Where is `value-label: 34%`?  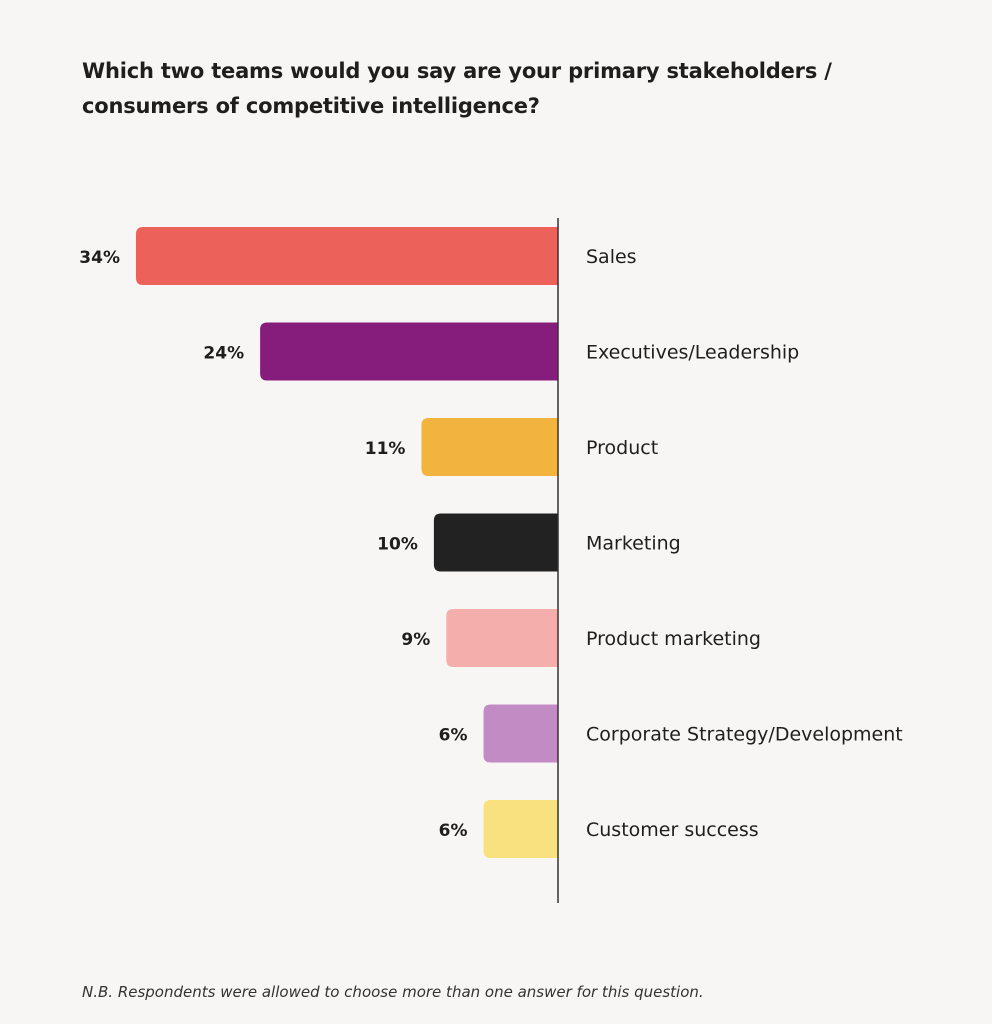 value-label: 34% is located at coordinates (99, 258).